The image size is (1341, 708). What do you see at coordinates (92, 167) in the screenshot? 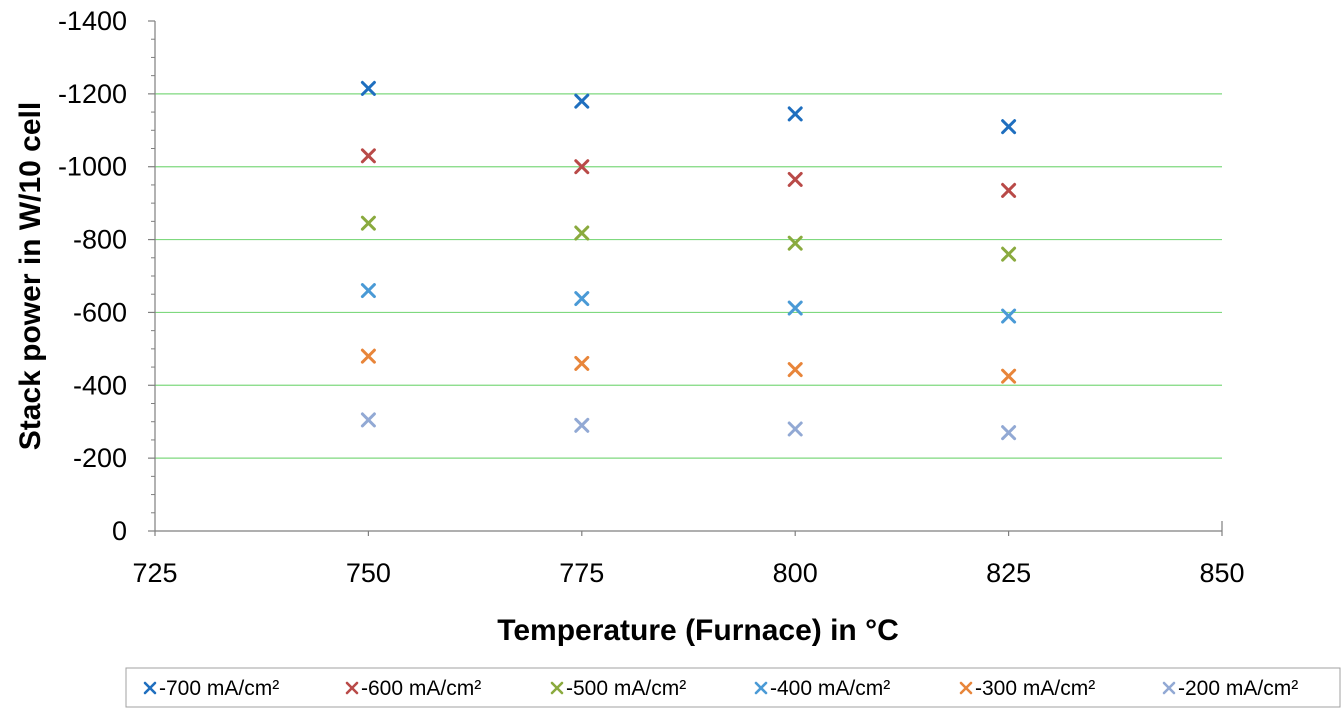
I see `y-tick-label: -1000` at bounding box center [92, 167].